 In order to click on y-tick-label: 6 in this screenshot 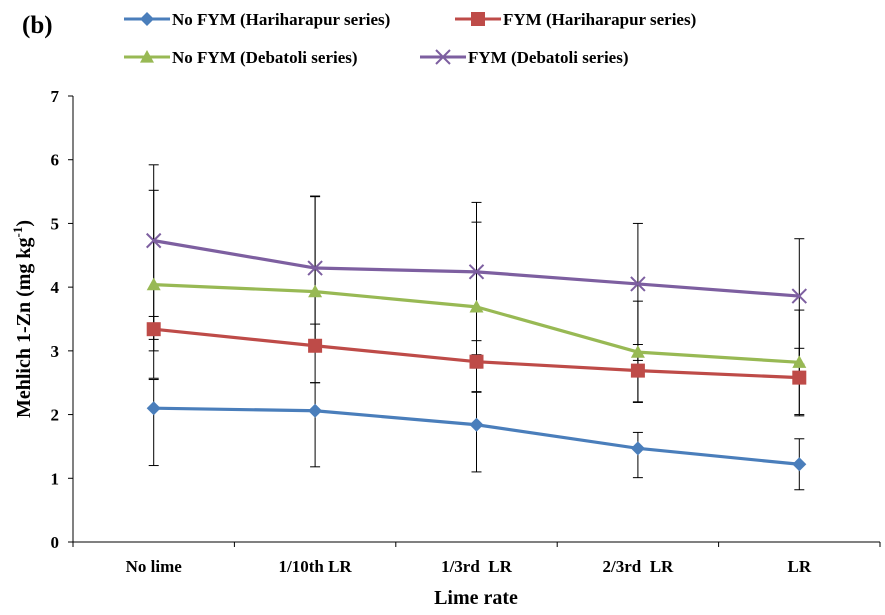, I will do `click(55, 160)`.